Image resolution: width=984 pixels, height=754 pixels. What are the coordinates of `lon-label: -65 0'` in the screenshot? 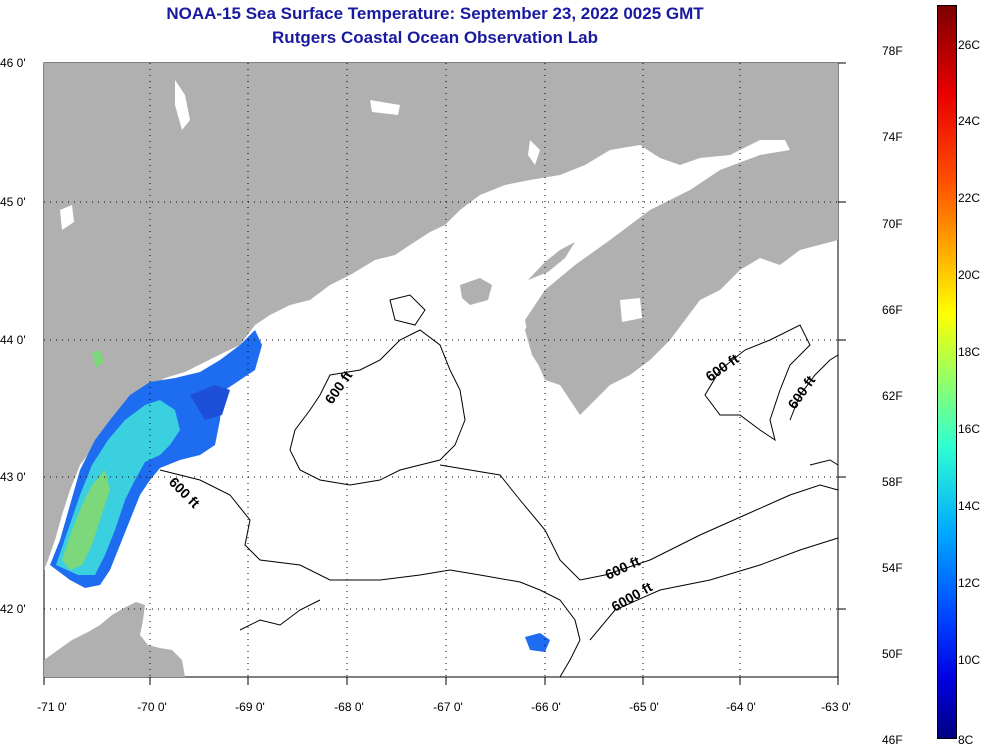 It's located at (644, 707).